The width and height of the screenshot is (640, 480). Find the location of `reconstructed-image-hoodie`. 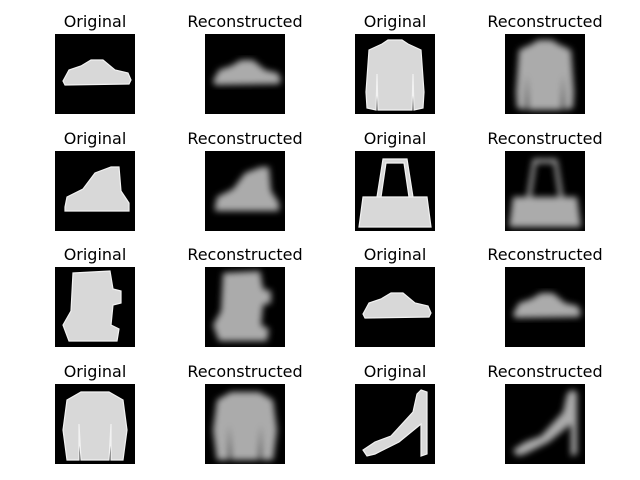

reconstructed-image-hoodie is located at coordinates (545, 74).